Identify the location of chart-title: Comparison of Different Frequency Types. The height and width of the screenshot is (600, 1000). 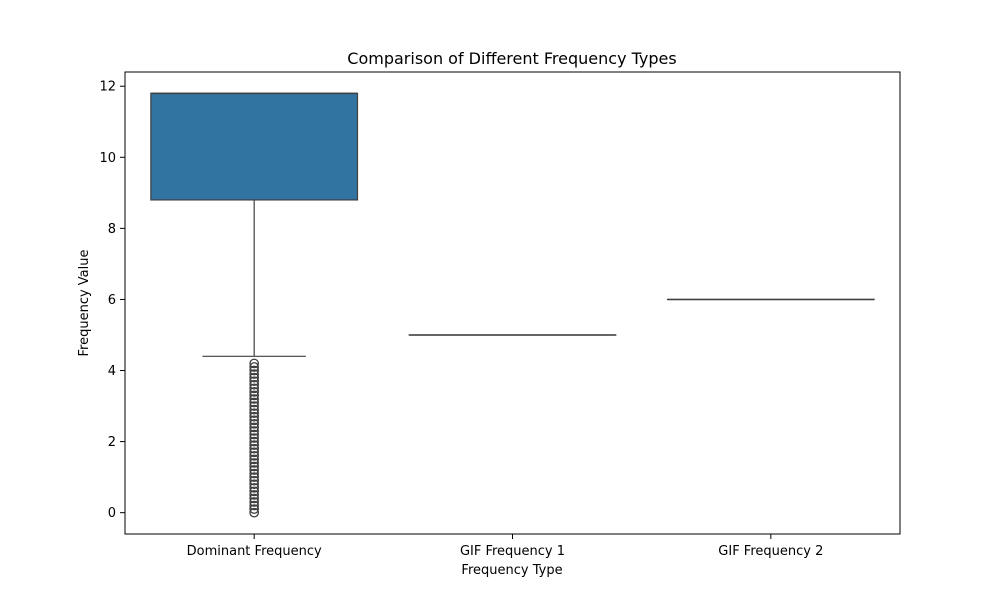
(511, 58).